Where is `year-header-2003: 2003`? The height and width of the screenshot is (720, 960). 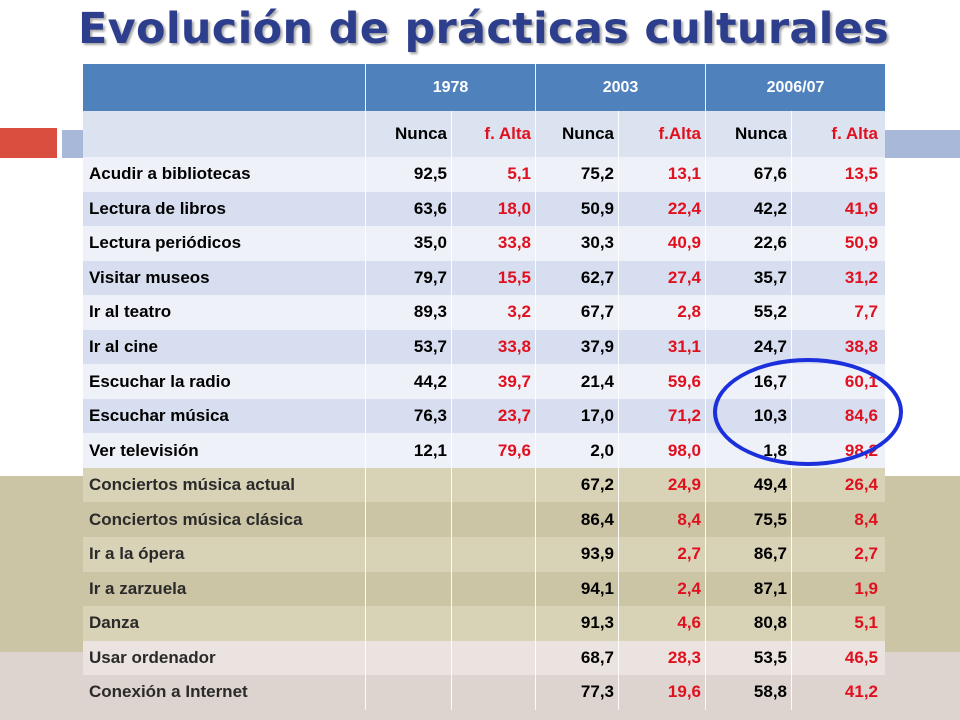 year-header-2003: 2003 is located at coordinates (621, 87).